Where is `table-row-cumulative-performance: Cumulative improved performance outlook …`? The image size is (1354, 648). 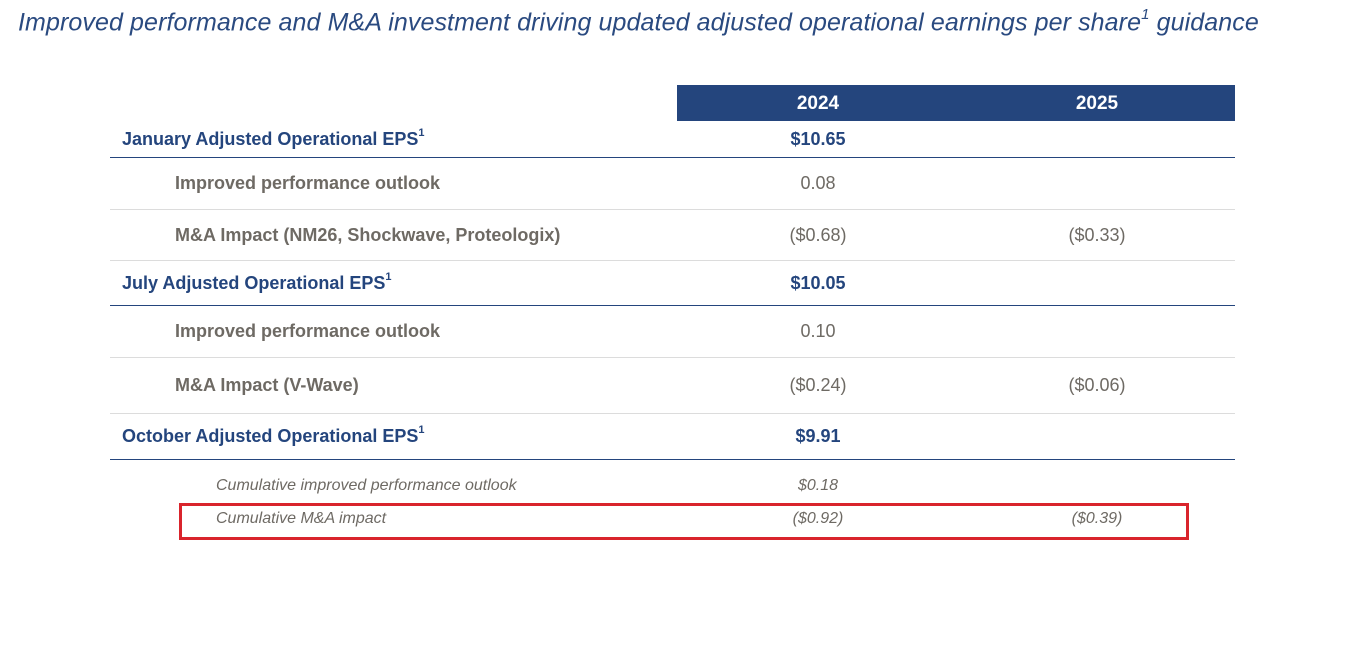
table-row-cumulative-performance: Cumulative improved performance outlook … is located at coordinates (672, 485).